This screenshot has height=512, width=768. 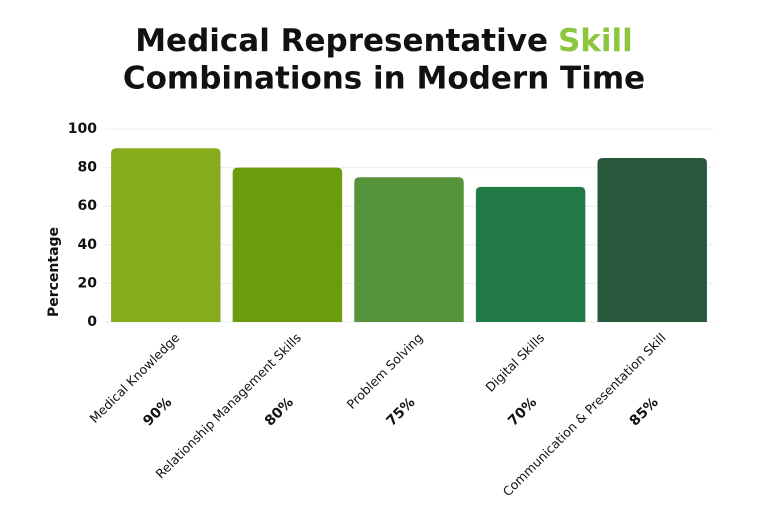 I want to click on value-label: 70%, so click(x=522, y=411).